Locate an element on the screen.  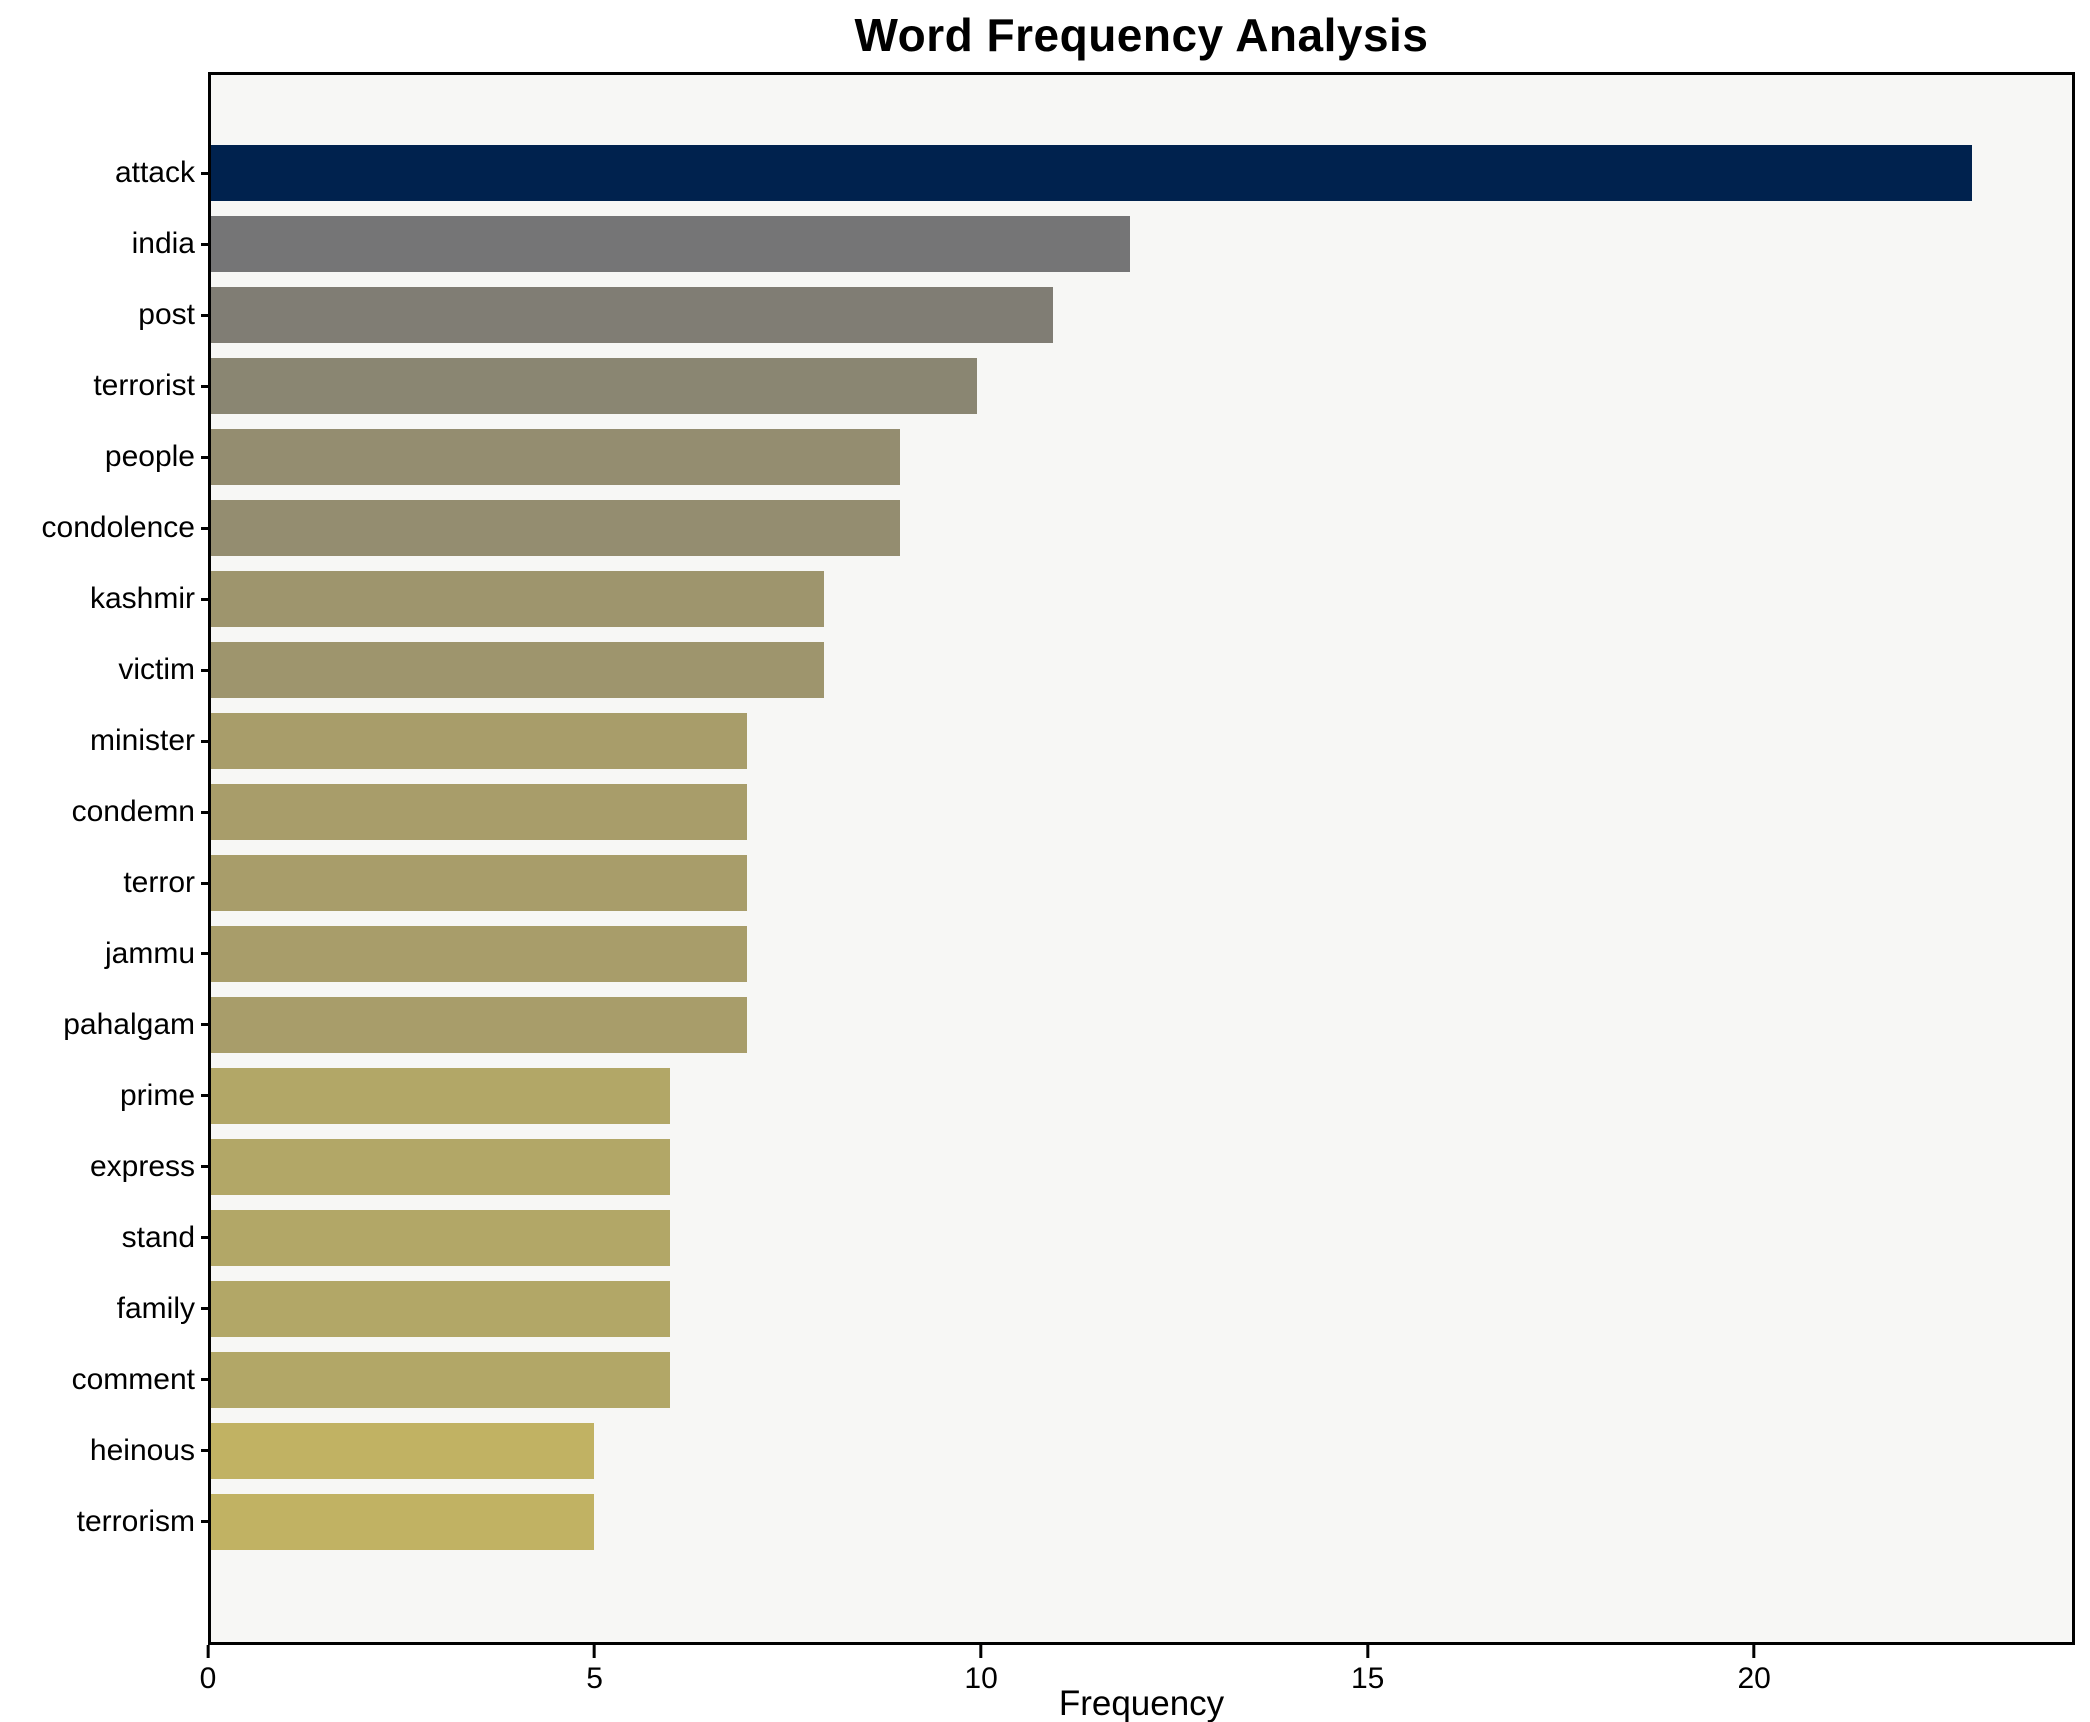
bar-row: condemn is located at coordinates (1037, 812).